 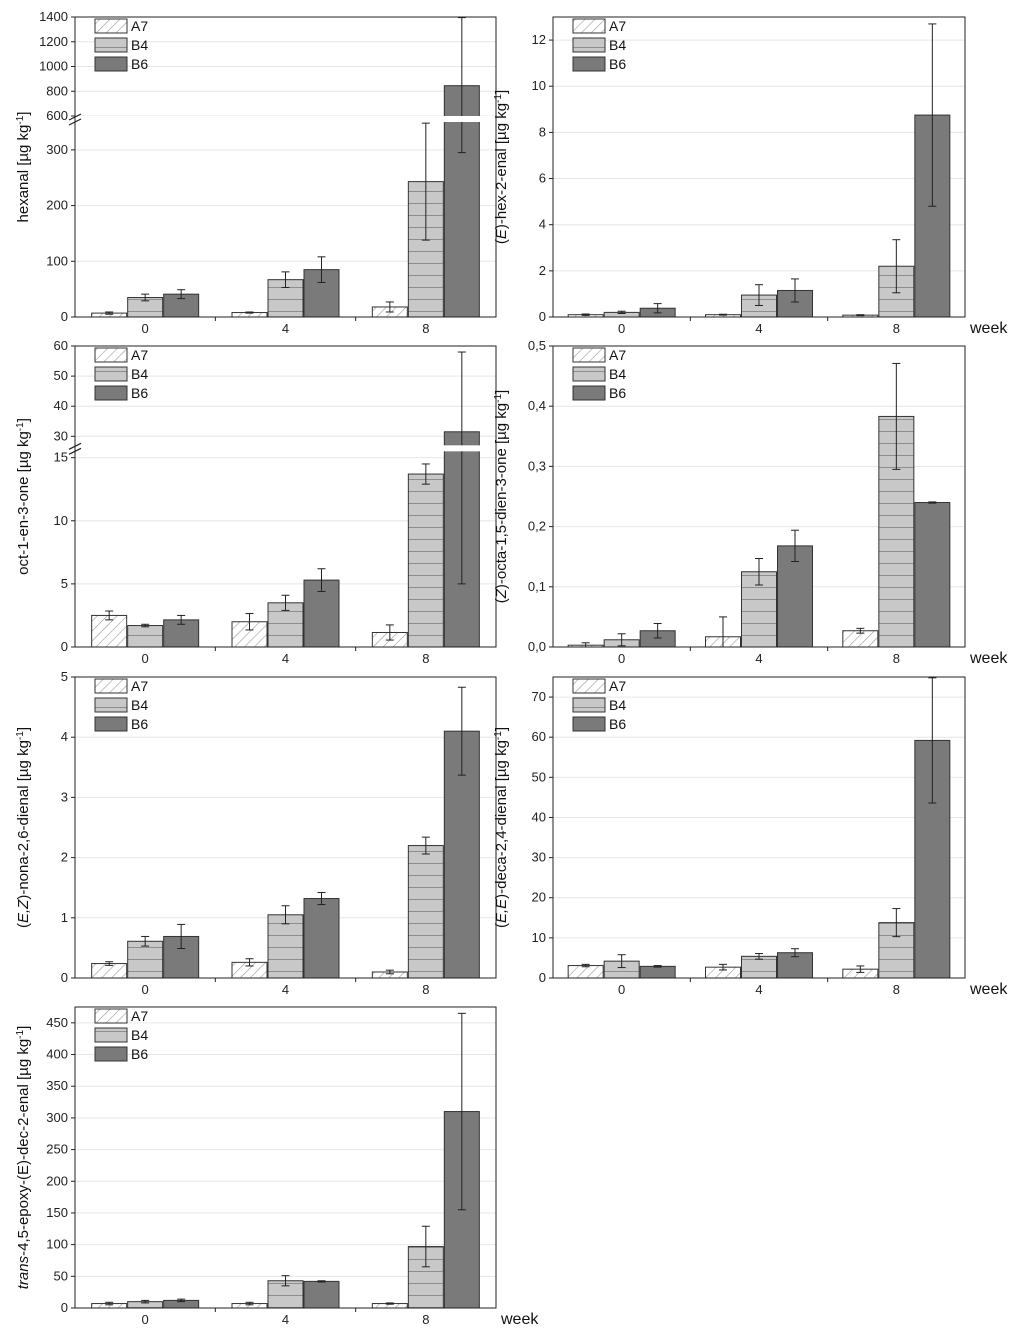 What do you see at coordinates (53, 41) in the screenshot?
I see `y-tick-label: 1200` at bounding box center [53, 41].